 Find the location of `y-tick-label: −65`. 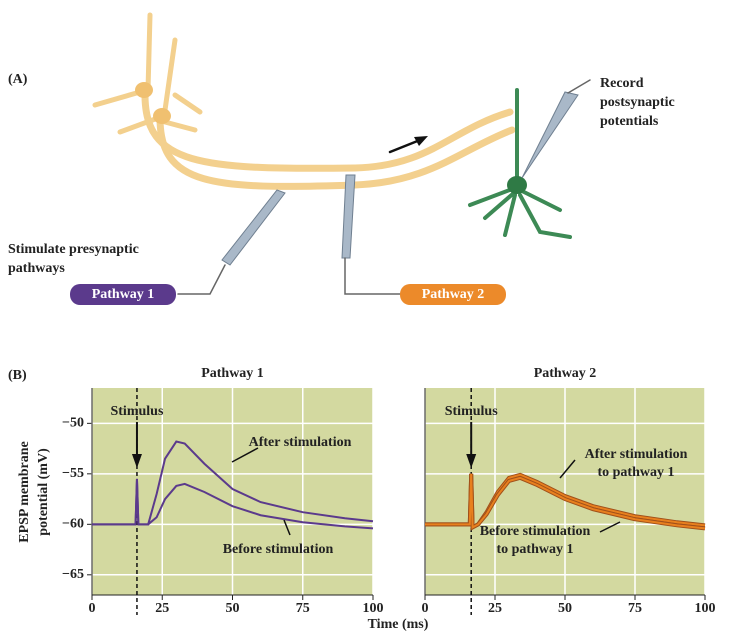

y-tick-label: −65 is located at coordinates (73, 574).